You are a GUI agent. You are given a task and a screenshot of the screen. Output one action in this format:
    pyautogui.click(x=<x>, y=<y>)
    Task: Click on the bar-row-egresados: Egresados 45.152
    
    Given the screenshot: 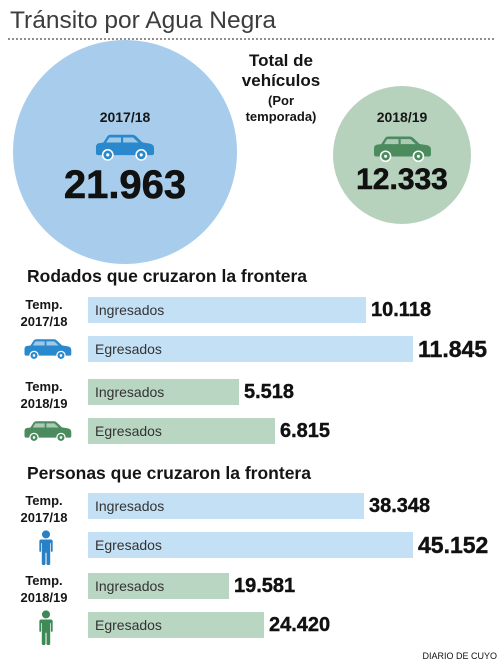 What is the action you would take?
    pyautogui.click(x=295, y=545)
    